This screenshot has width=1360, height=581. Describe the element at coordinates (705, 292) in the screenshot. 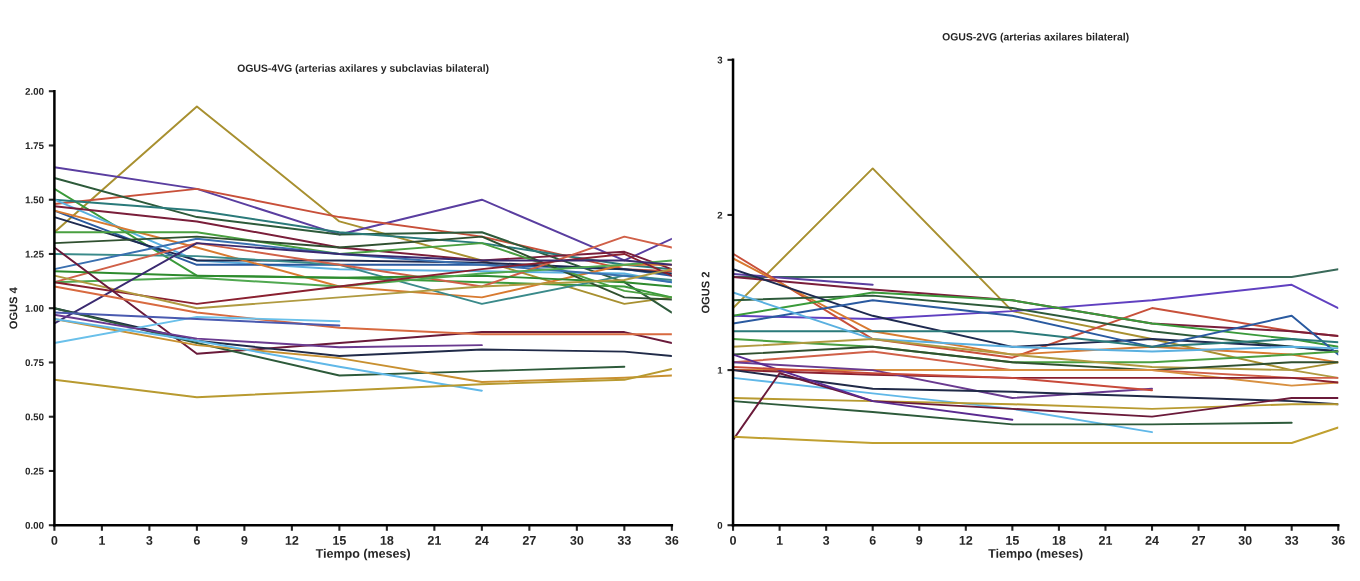

I see `y-axis-title: OGUS 2` at that location.